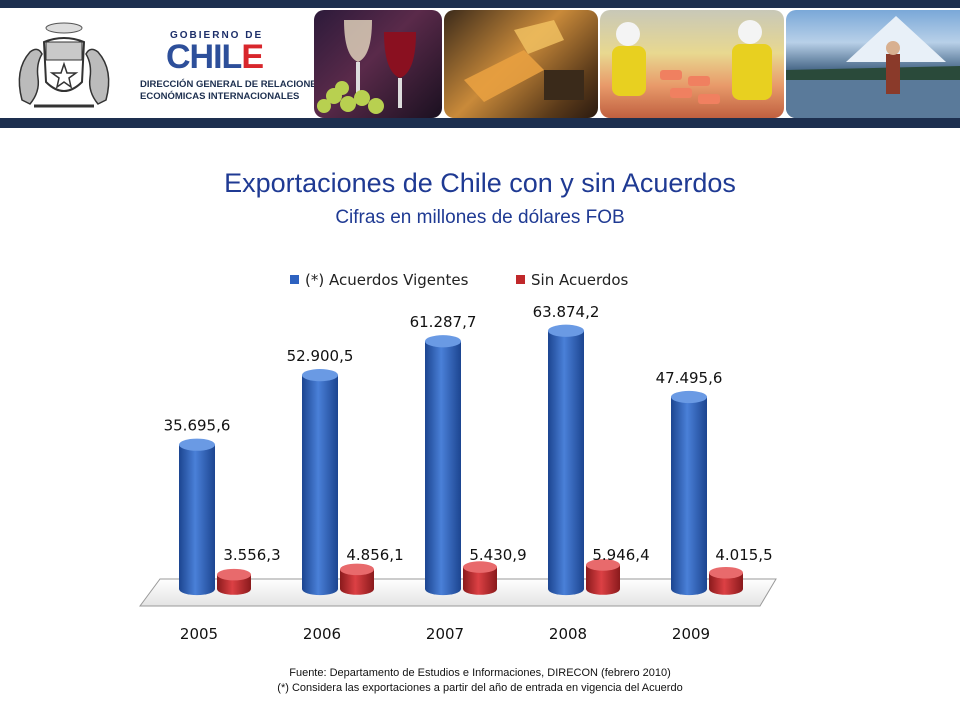  What do you see at coordinates (445, 634) in the screenshot?
I see `x-tick-label: 2007` at bounding box center [445, 634].